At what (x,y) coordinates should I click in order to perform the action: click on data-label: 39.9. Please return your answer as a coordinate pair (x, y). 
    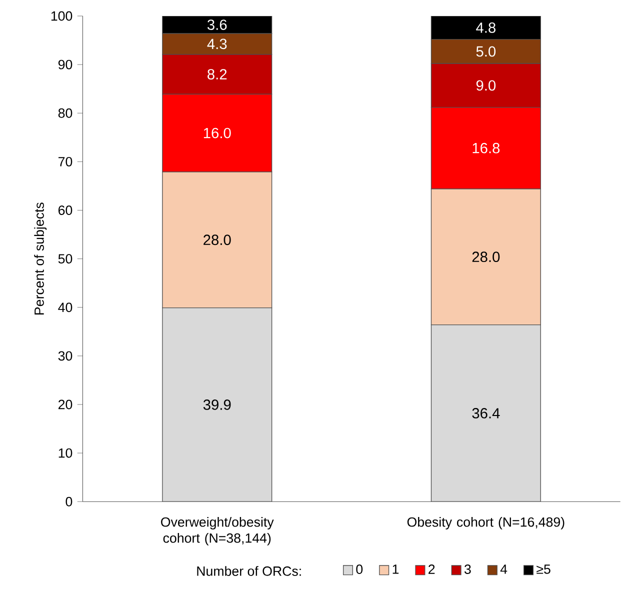
    Looking at the image, I should click on (217, 405).